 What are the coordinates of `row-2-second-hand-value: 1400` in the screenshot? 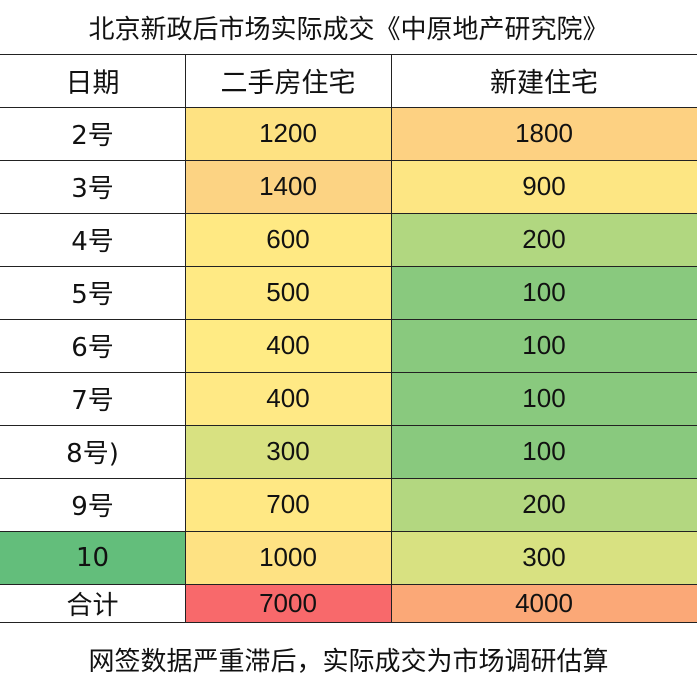 It's located at (288, 186).